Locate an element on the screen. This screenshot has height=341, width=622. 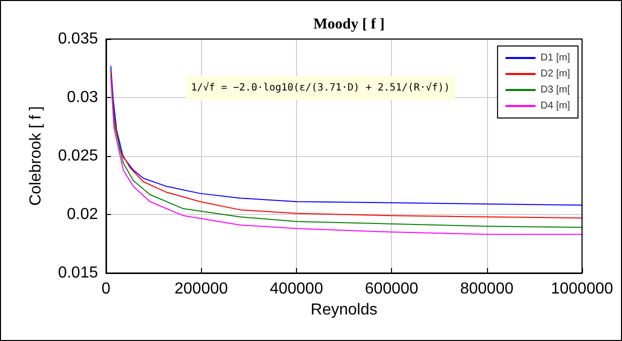
legend-label: D4 [m] is located at coordinates (555, 106).